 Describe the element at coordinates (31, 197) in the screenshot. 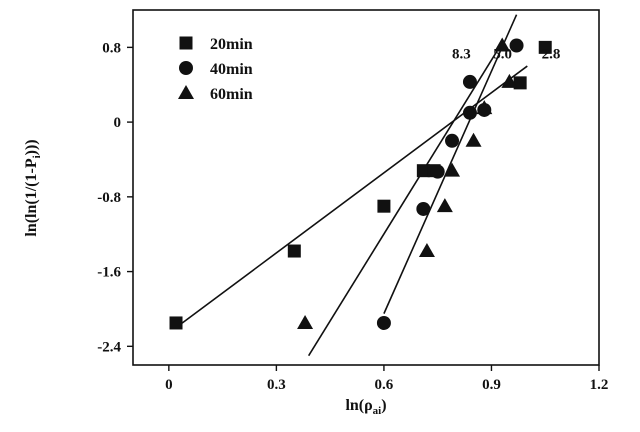

I see `y-axis-label-main: ln(ln(1/(1-P` at that location.